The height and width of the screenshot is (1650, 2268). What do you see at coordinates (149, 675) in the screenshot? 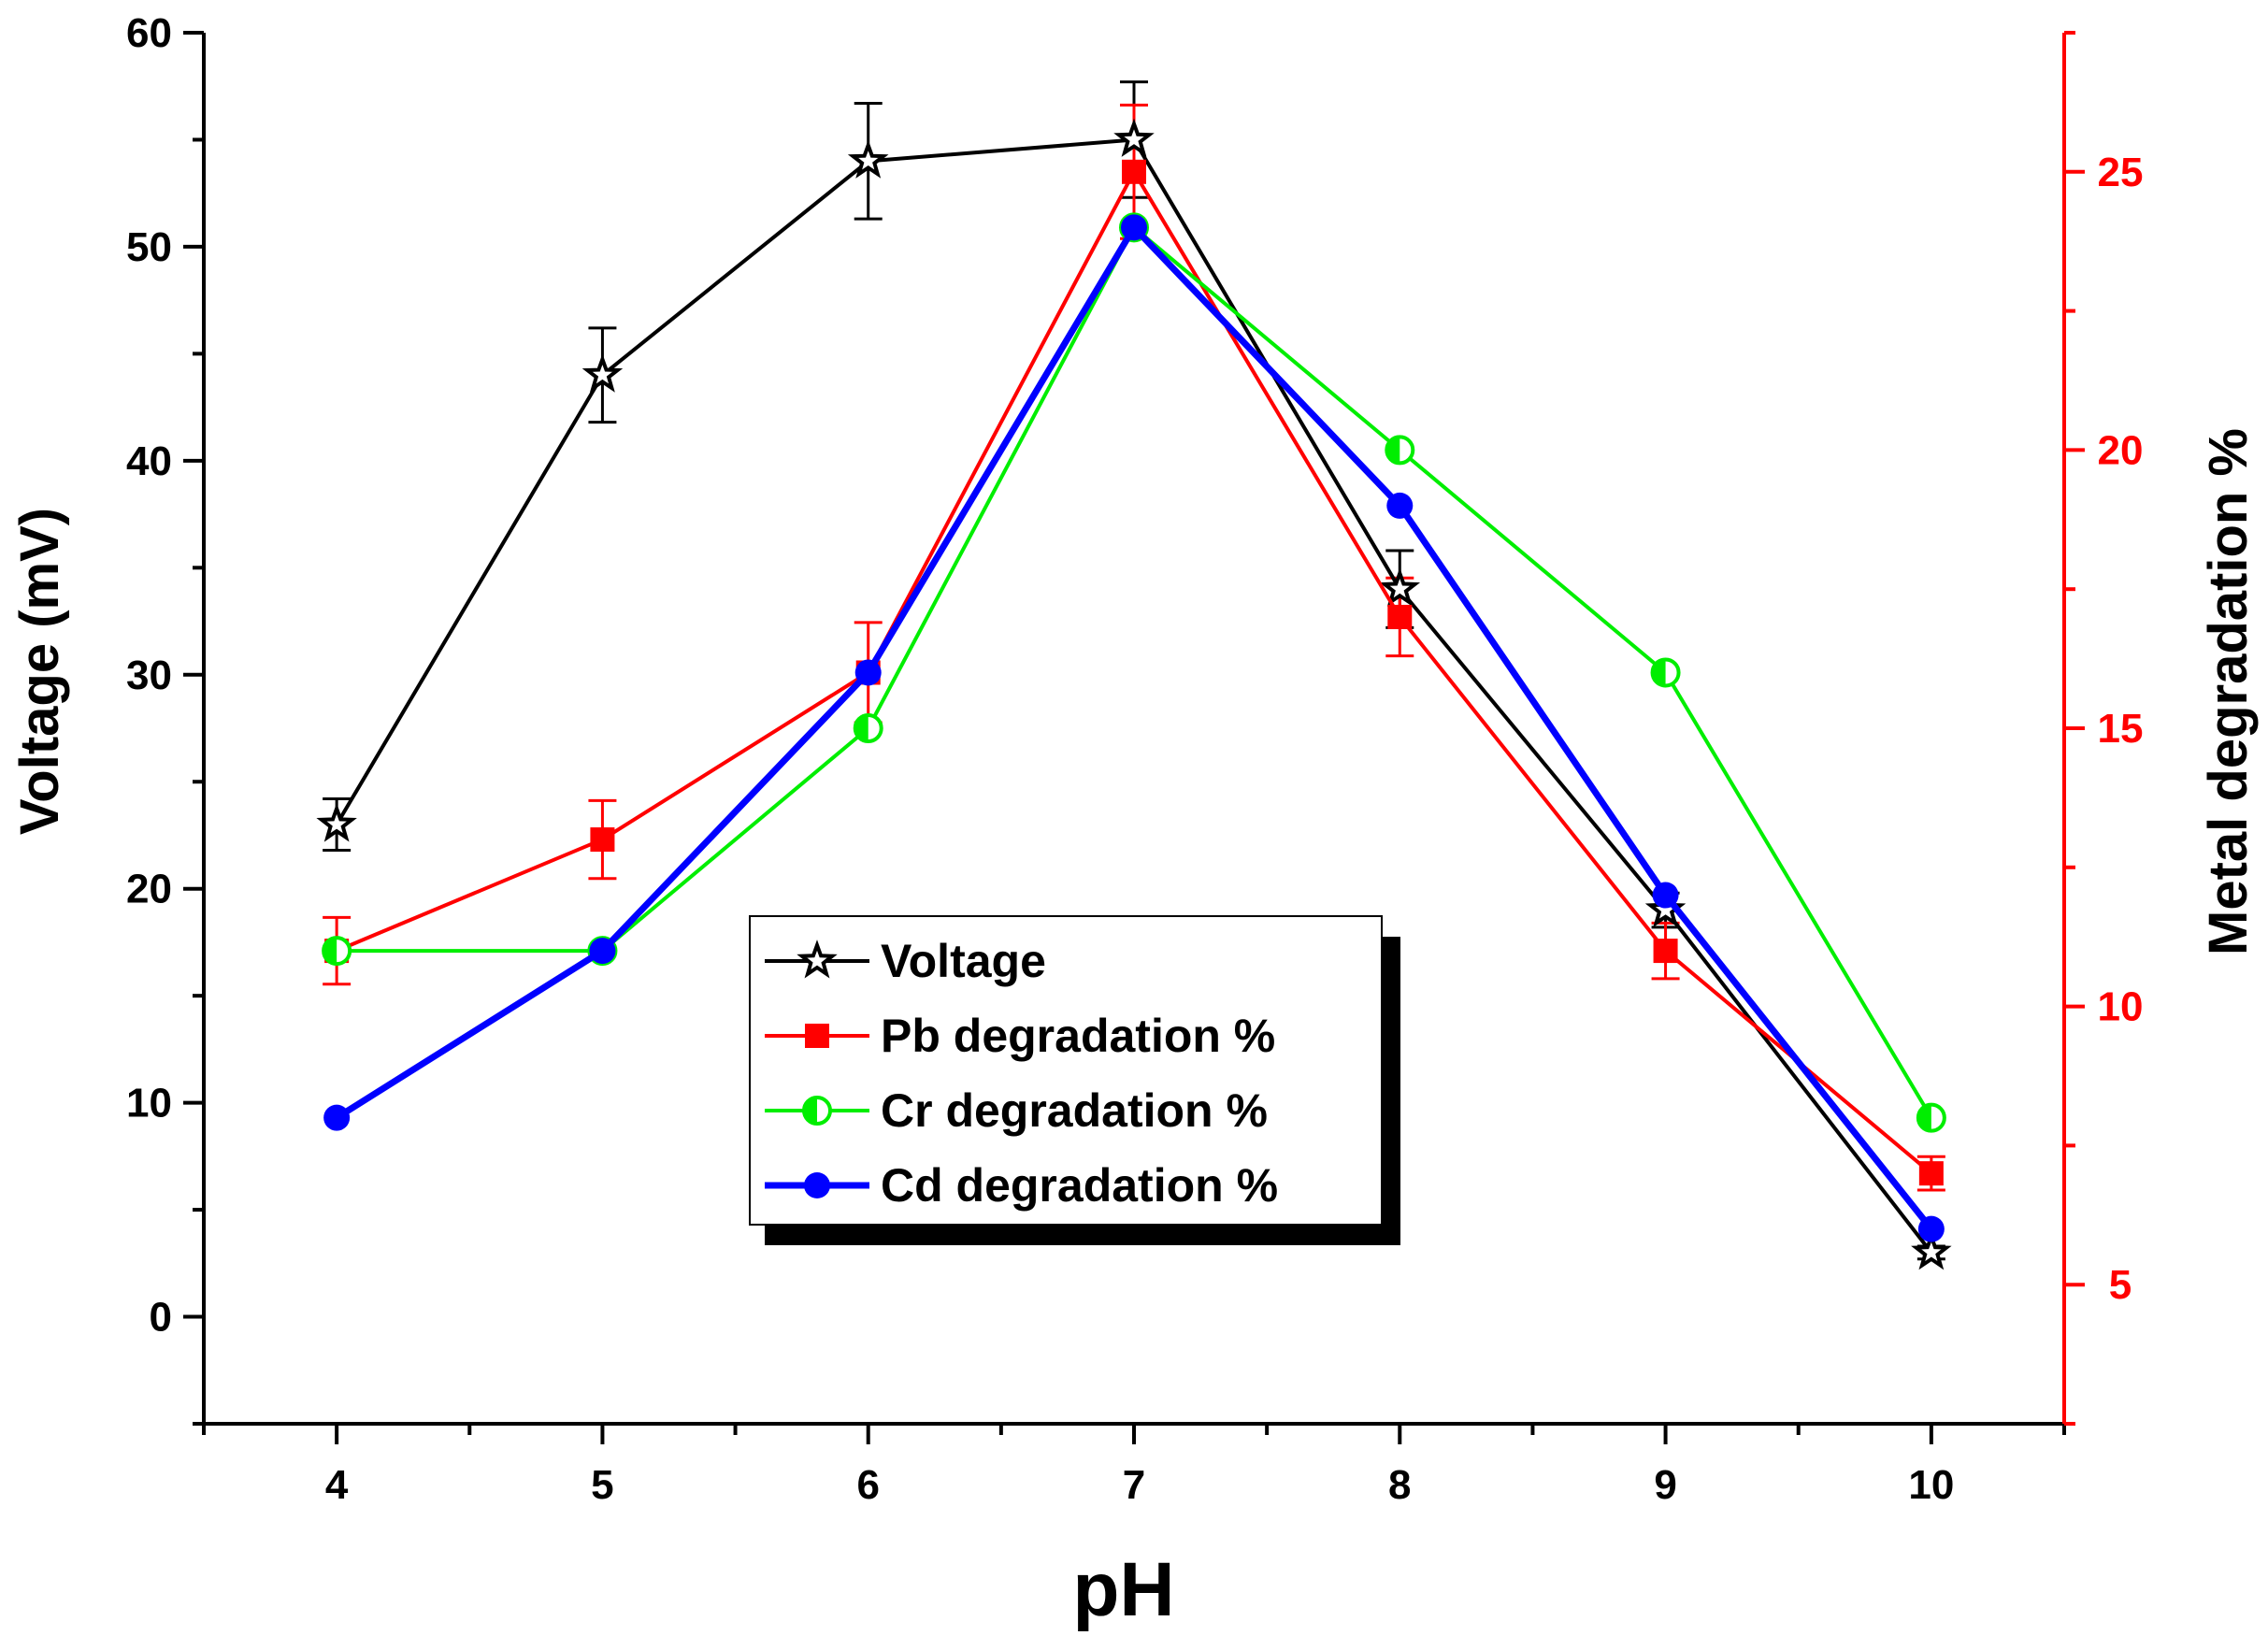
I see `y-left-tick-label: 30` at bounding box center [149, 675].